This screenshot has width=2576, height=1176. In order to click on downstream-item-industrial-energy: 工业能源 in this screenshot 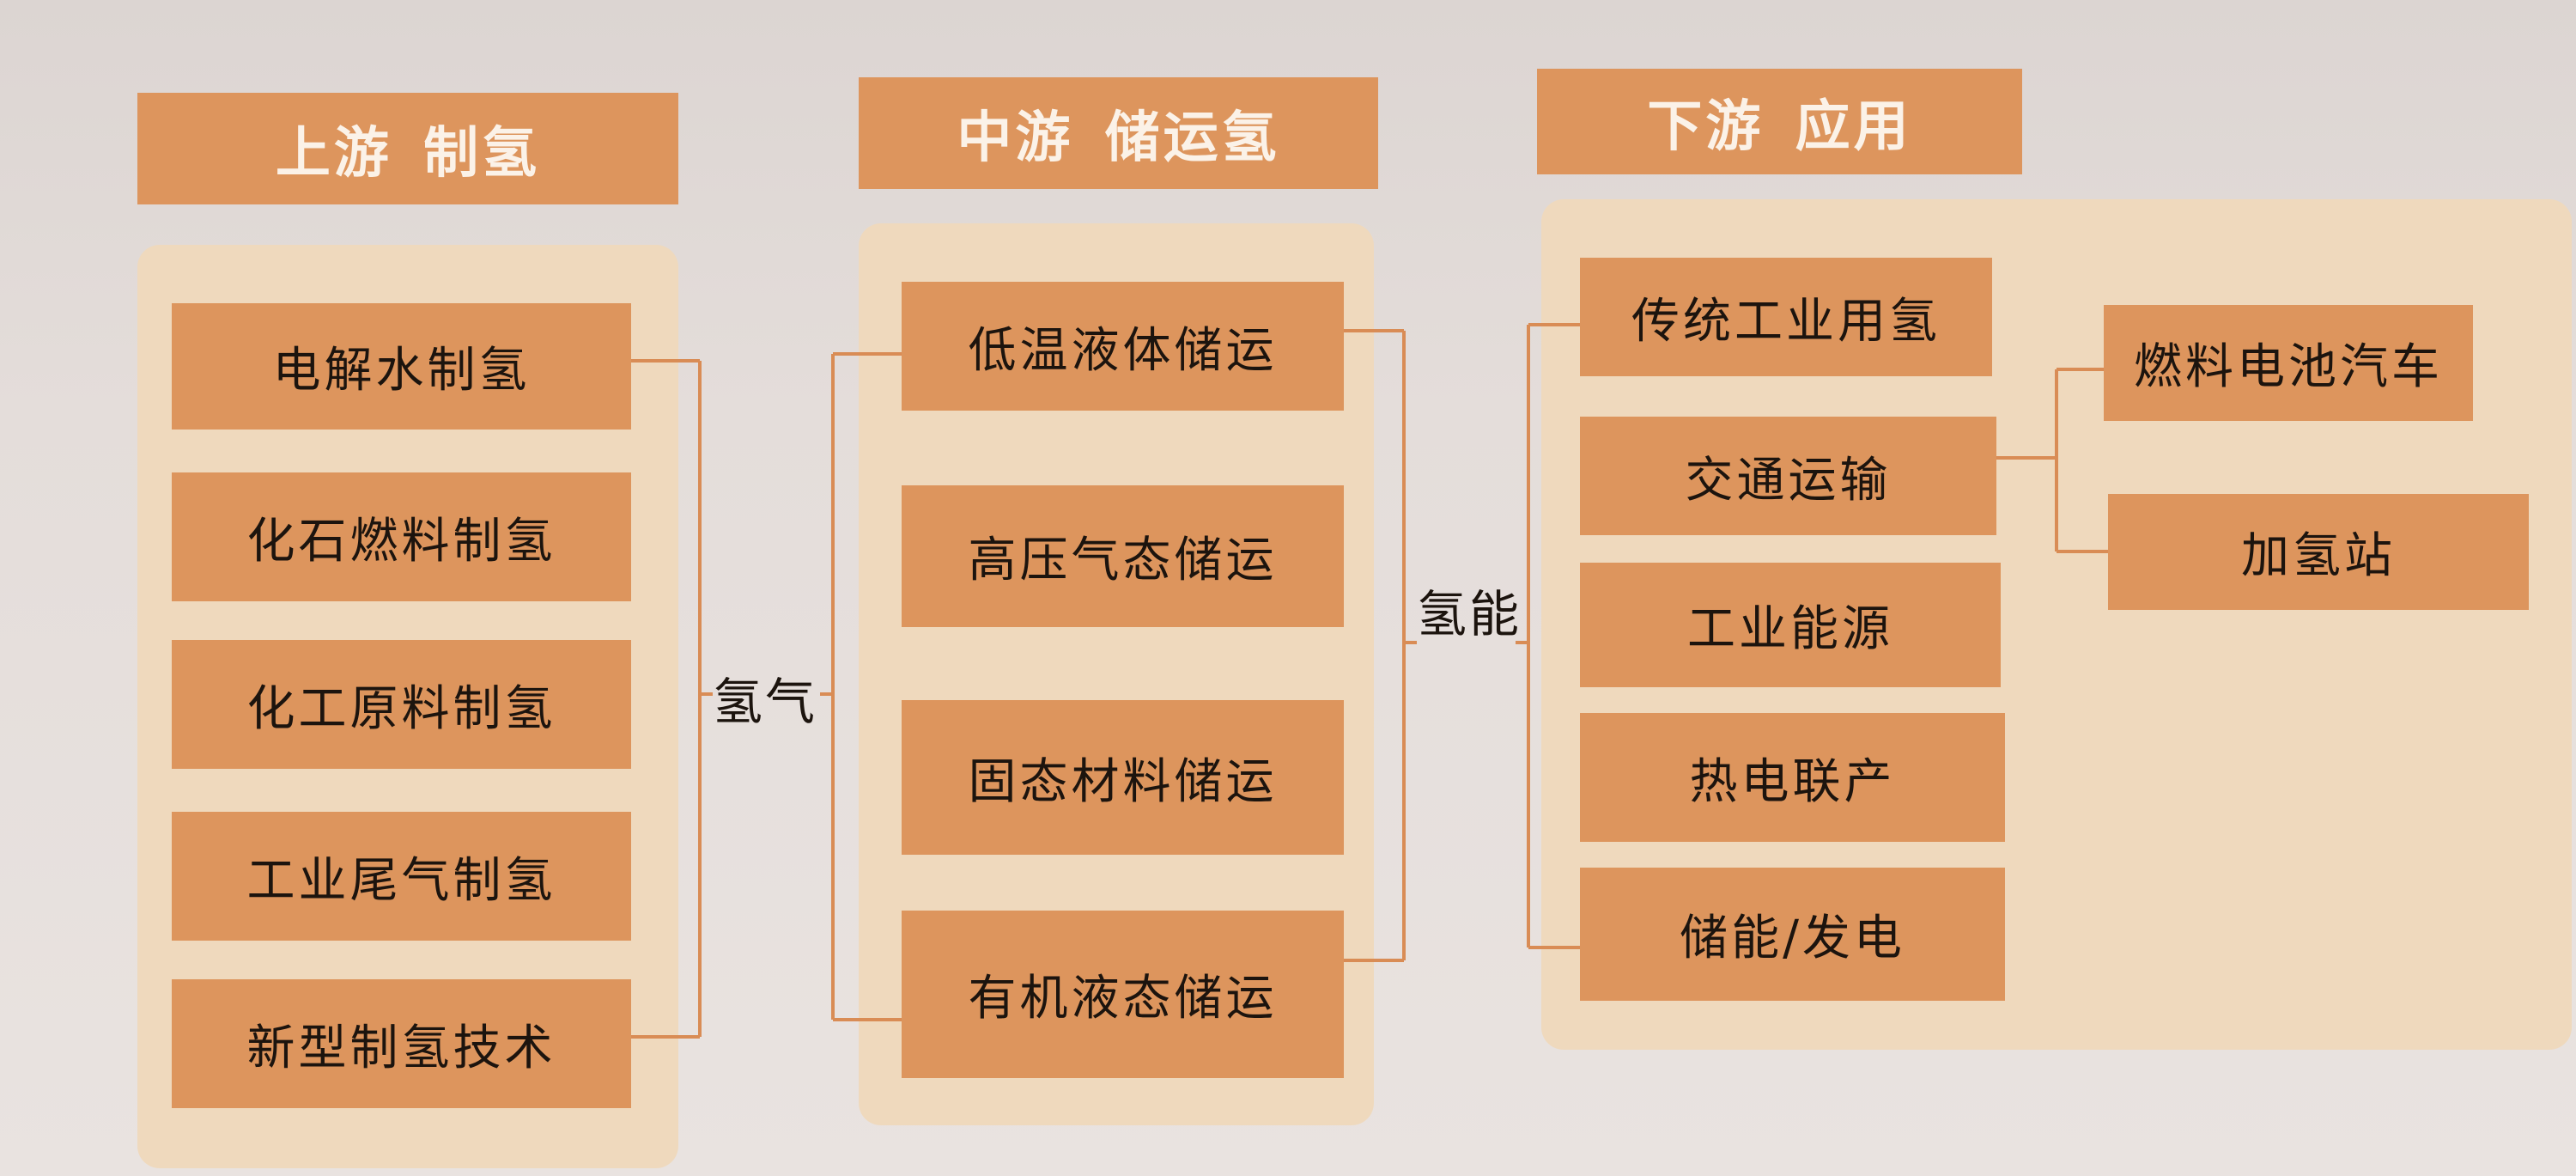, I will do `click(1791, 625)`.